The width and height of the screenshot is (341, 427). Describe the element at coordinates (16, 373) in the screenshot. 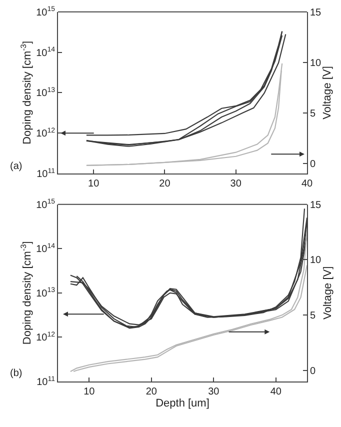

I see `text: (b)` at that location.